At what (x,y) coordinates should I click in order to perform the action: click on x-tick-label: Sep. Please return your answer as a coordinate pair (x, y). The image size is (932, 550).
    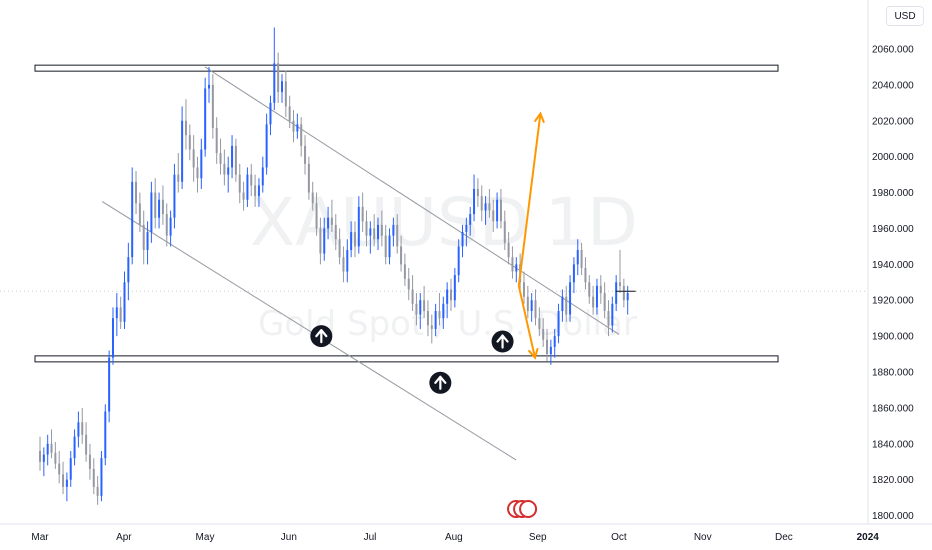
    Looking at the image, I should click on (538, 537).